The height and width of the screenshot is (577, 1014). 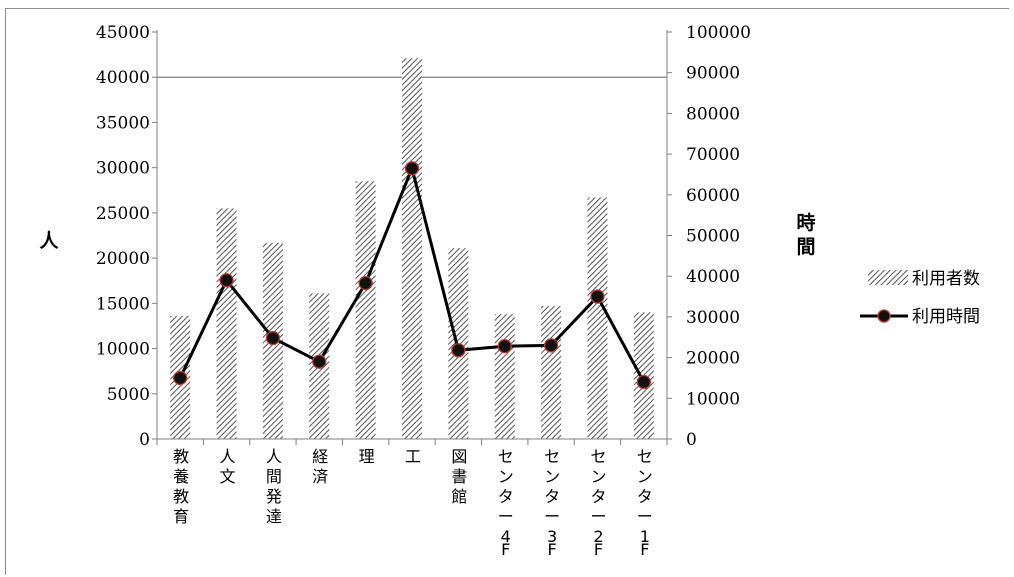 I want to click on y-tick-label: 45000, so click(x=123, y=33).